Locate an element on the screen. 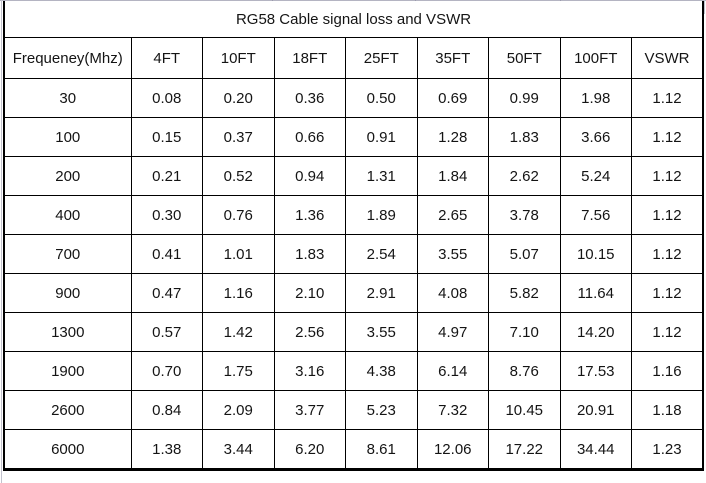 Image resolution: width=706 pixels, height=483 pixels. loss-value-cell: 2.56 is located at coordinates (309, 332).